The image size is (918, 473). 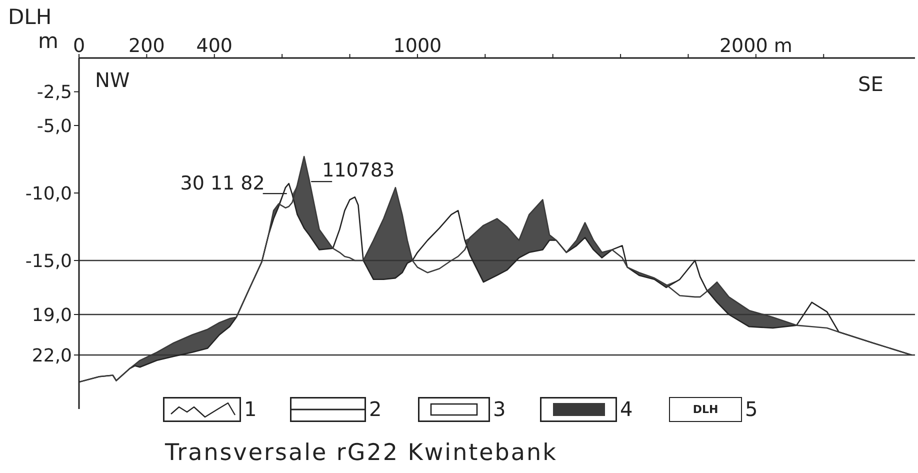 I want to click on x-tick-label: 200, so click(x=146, y=46).